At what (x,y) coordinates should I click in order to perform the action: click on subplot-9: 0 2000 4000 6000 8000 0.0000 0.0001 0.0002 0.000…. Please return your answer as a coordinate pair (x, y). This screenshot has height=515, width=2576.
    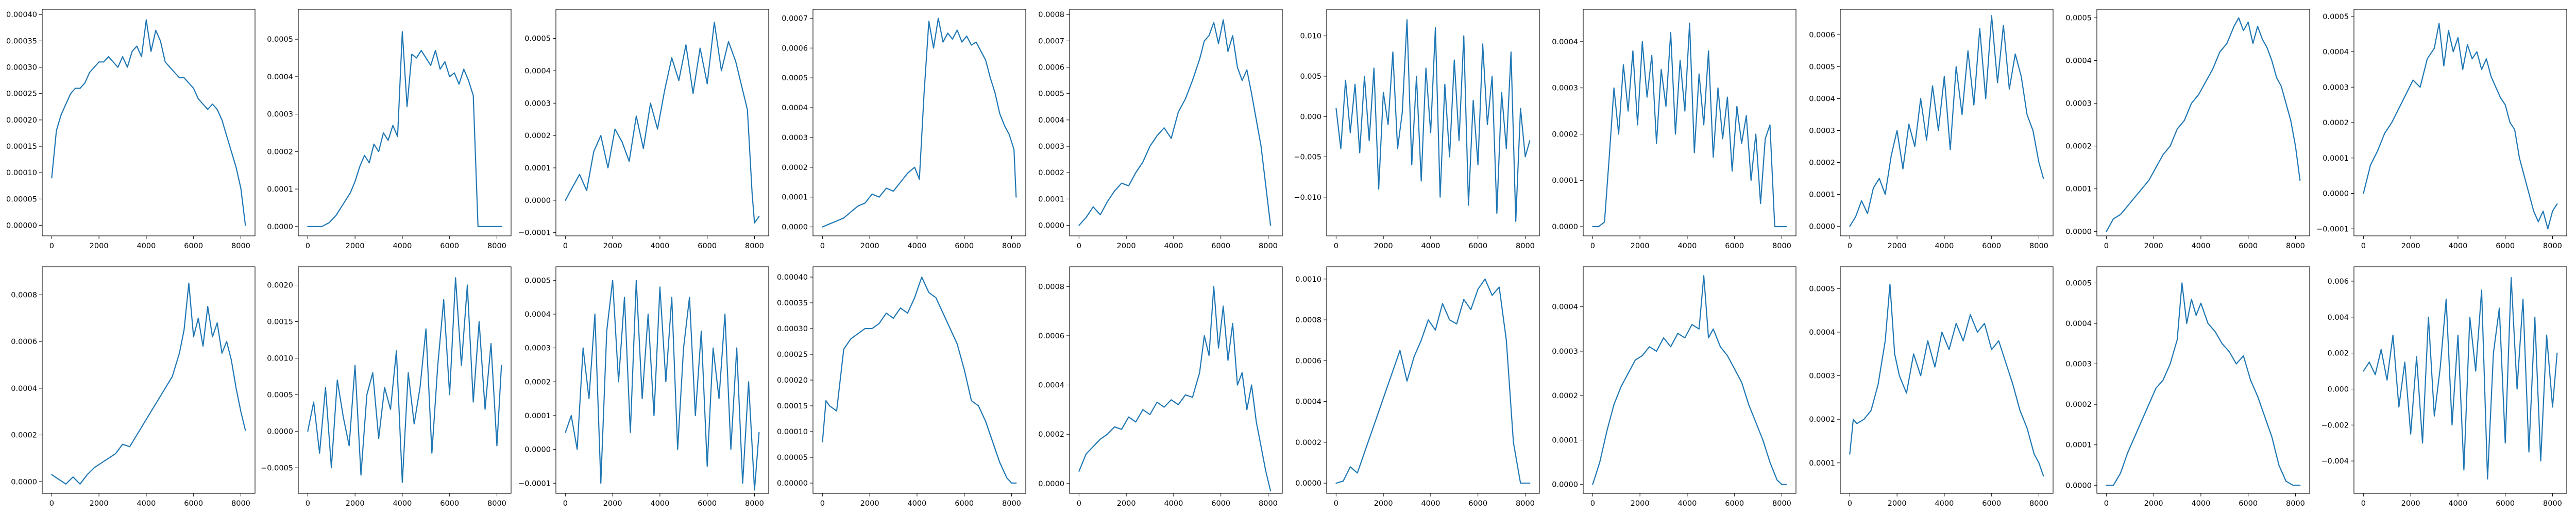
    Looking at the image, I should click on (2187, 129).